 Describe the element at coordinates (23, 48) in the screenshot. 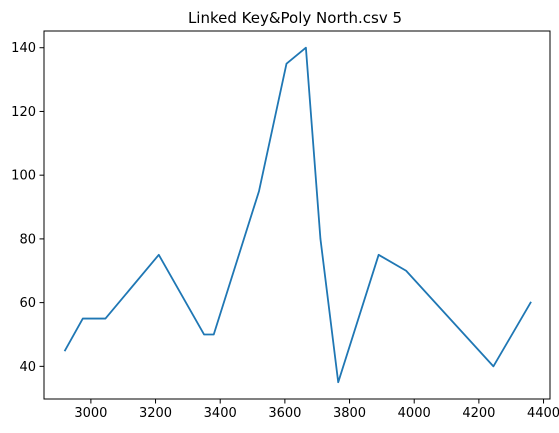

I see `y-tick-label: 140` at that location.